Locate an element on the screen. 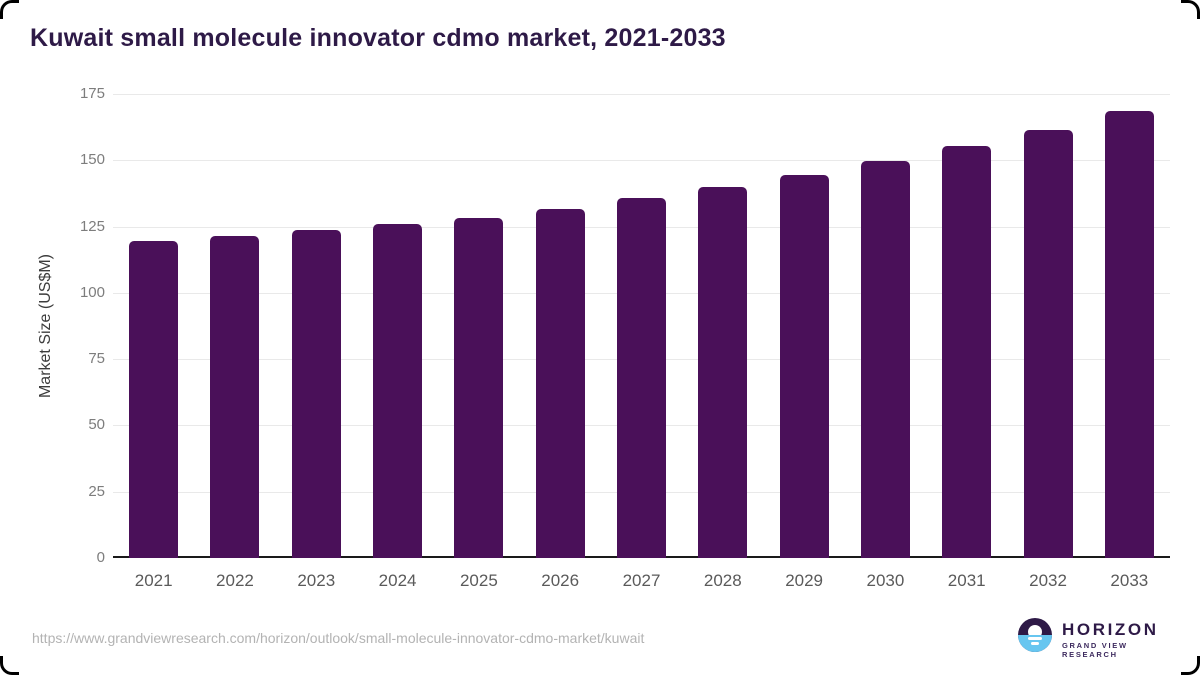 Image resolution: width=1200 pixels, height=675 pixels. x-tick-label-2021: 2021 is located at coordinates (153, 580).